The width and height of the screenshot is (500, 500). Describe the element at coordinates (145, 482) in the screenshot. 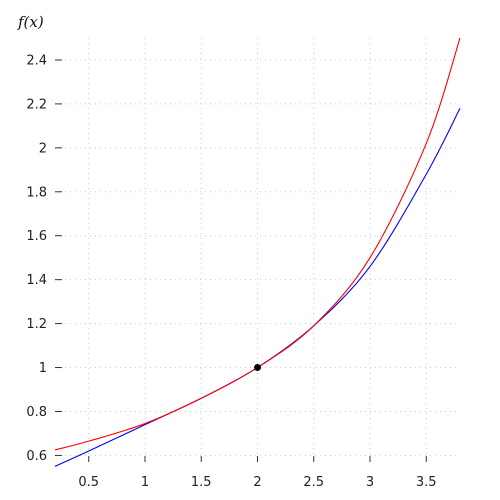

I see `x-tick-label: 1` at that location.